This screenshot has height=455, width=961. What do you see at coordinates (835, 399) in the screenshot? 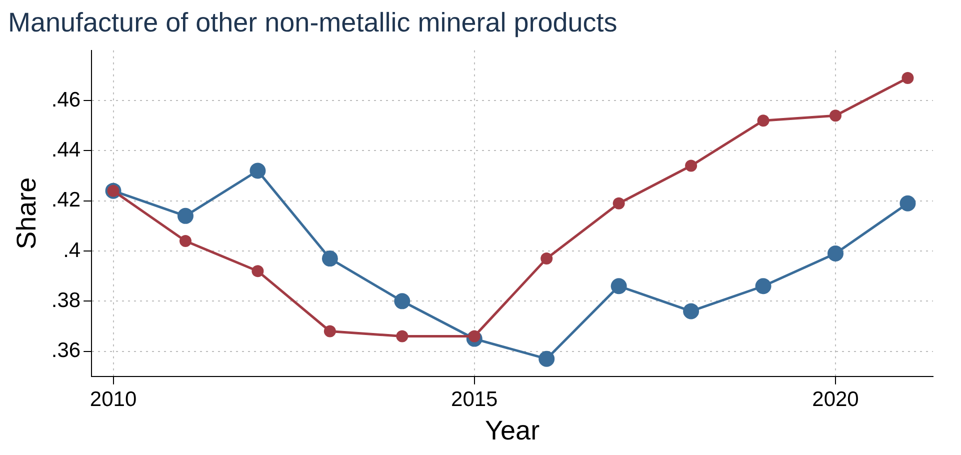
I see `x-tick-label: 2020` at bounding box center [835, 399].